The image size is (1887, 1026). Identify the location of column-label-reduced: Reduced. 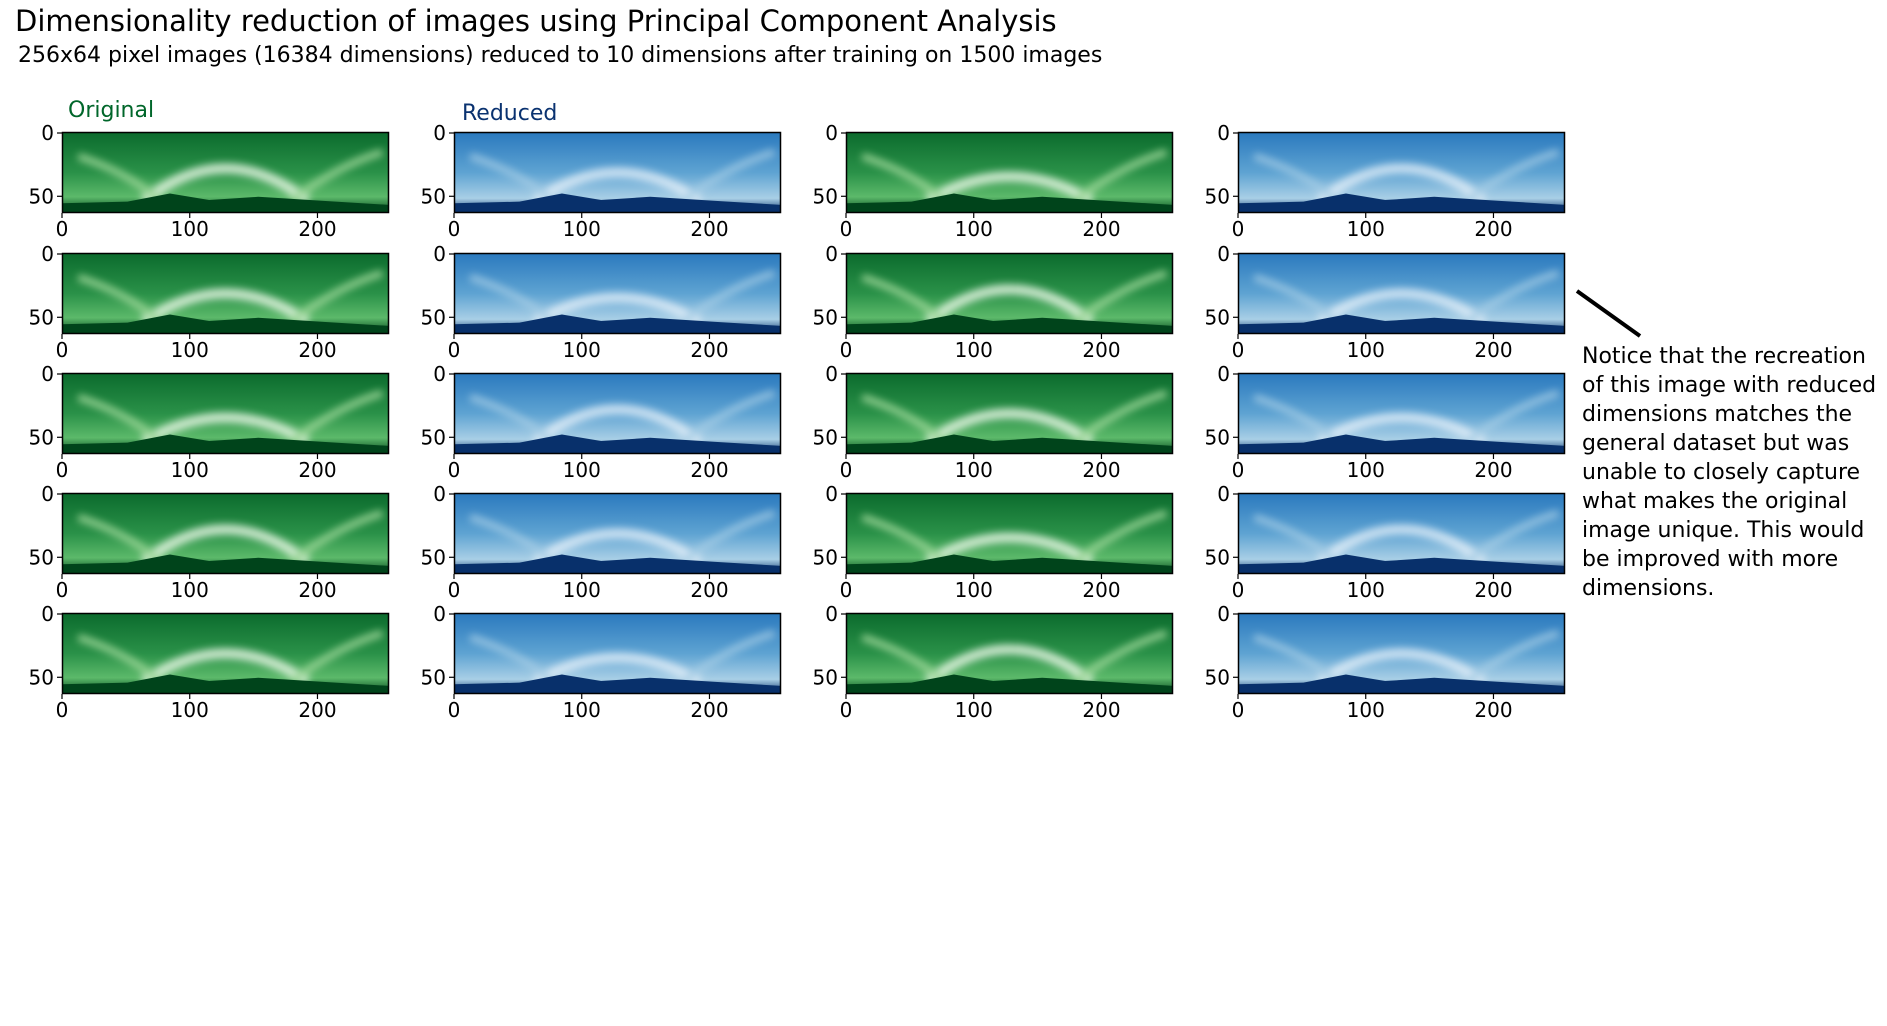
(510, 113).